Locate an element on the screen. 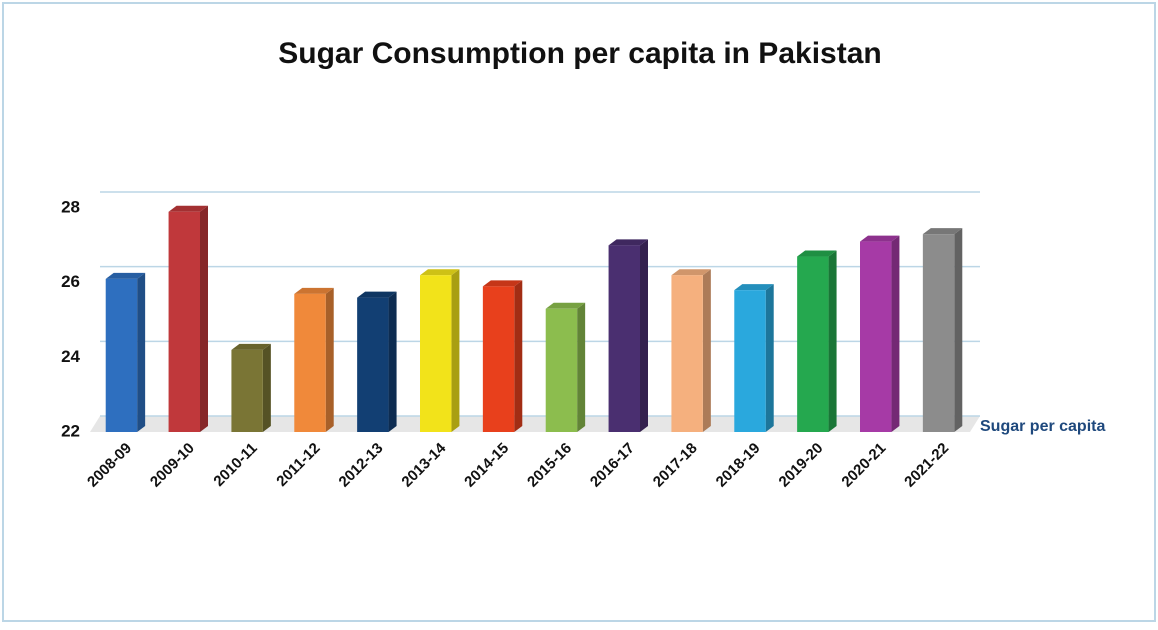 The height and width of the screenshot is (630, 1158). y-tick-label: 28 is located at coordinates (70, 206).